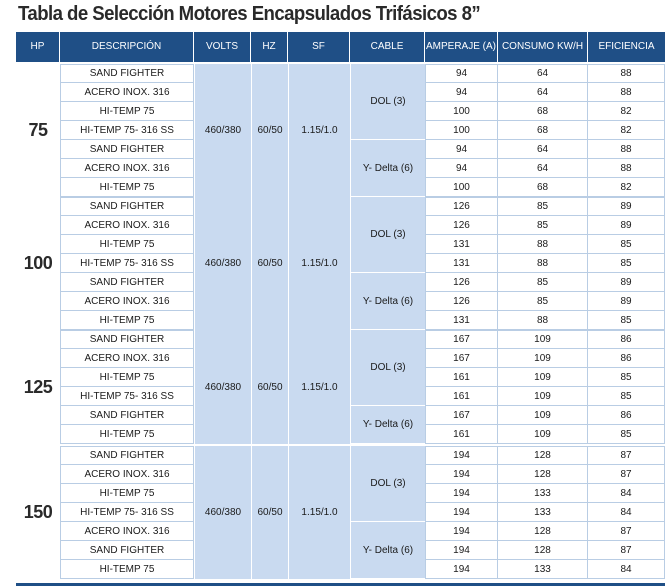 Image resolution: width=665 pixels, height=586 pixels. I want to click on consumption-cell: 128, so click(543, 455).